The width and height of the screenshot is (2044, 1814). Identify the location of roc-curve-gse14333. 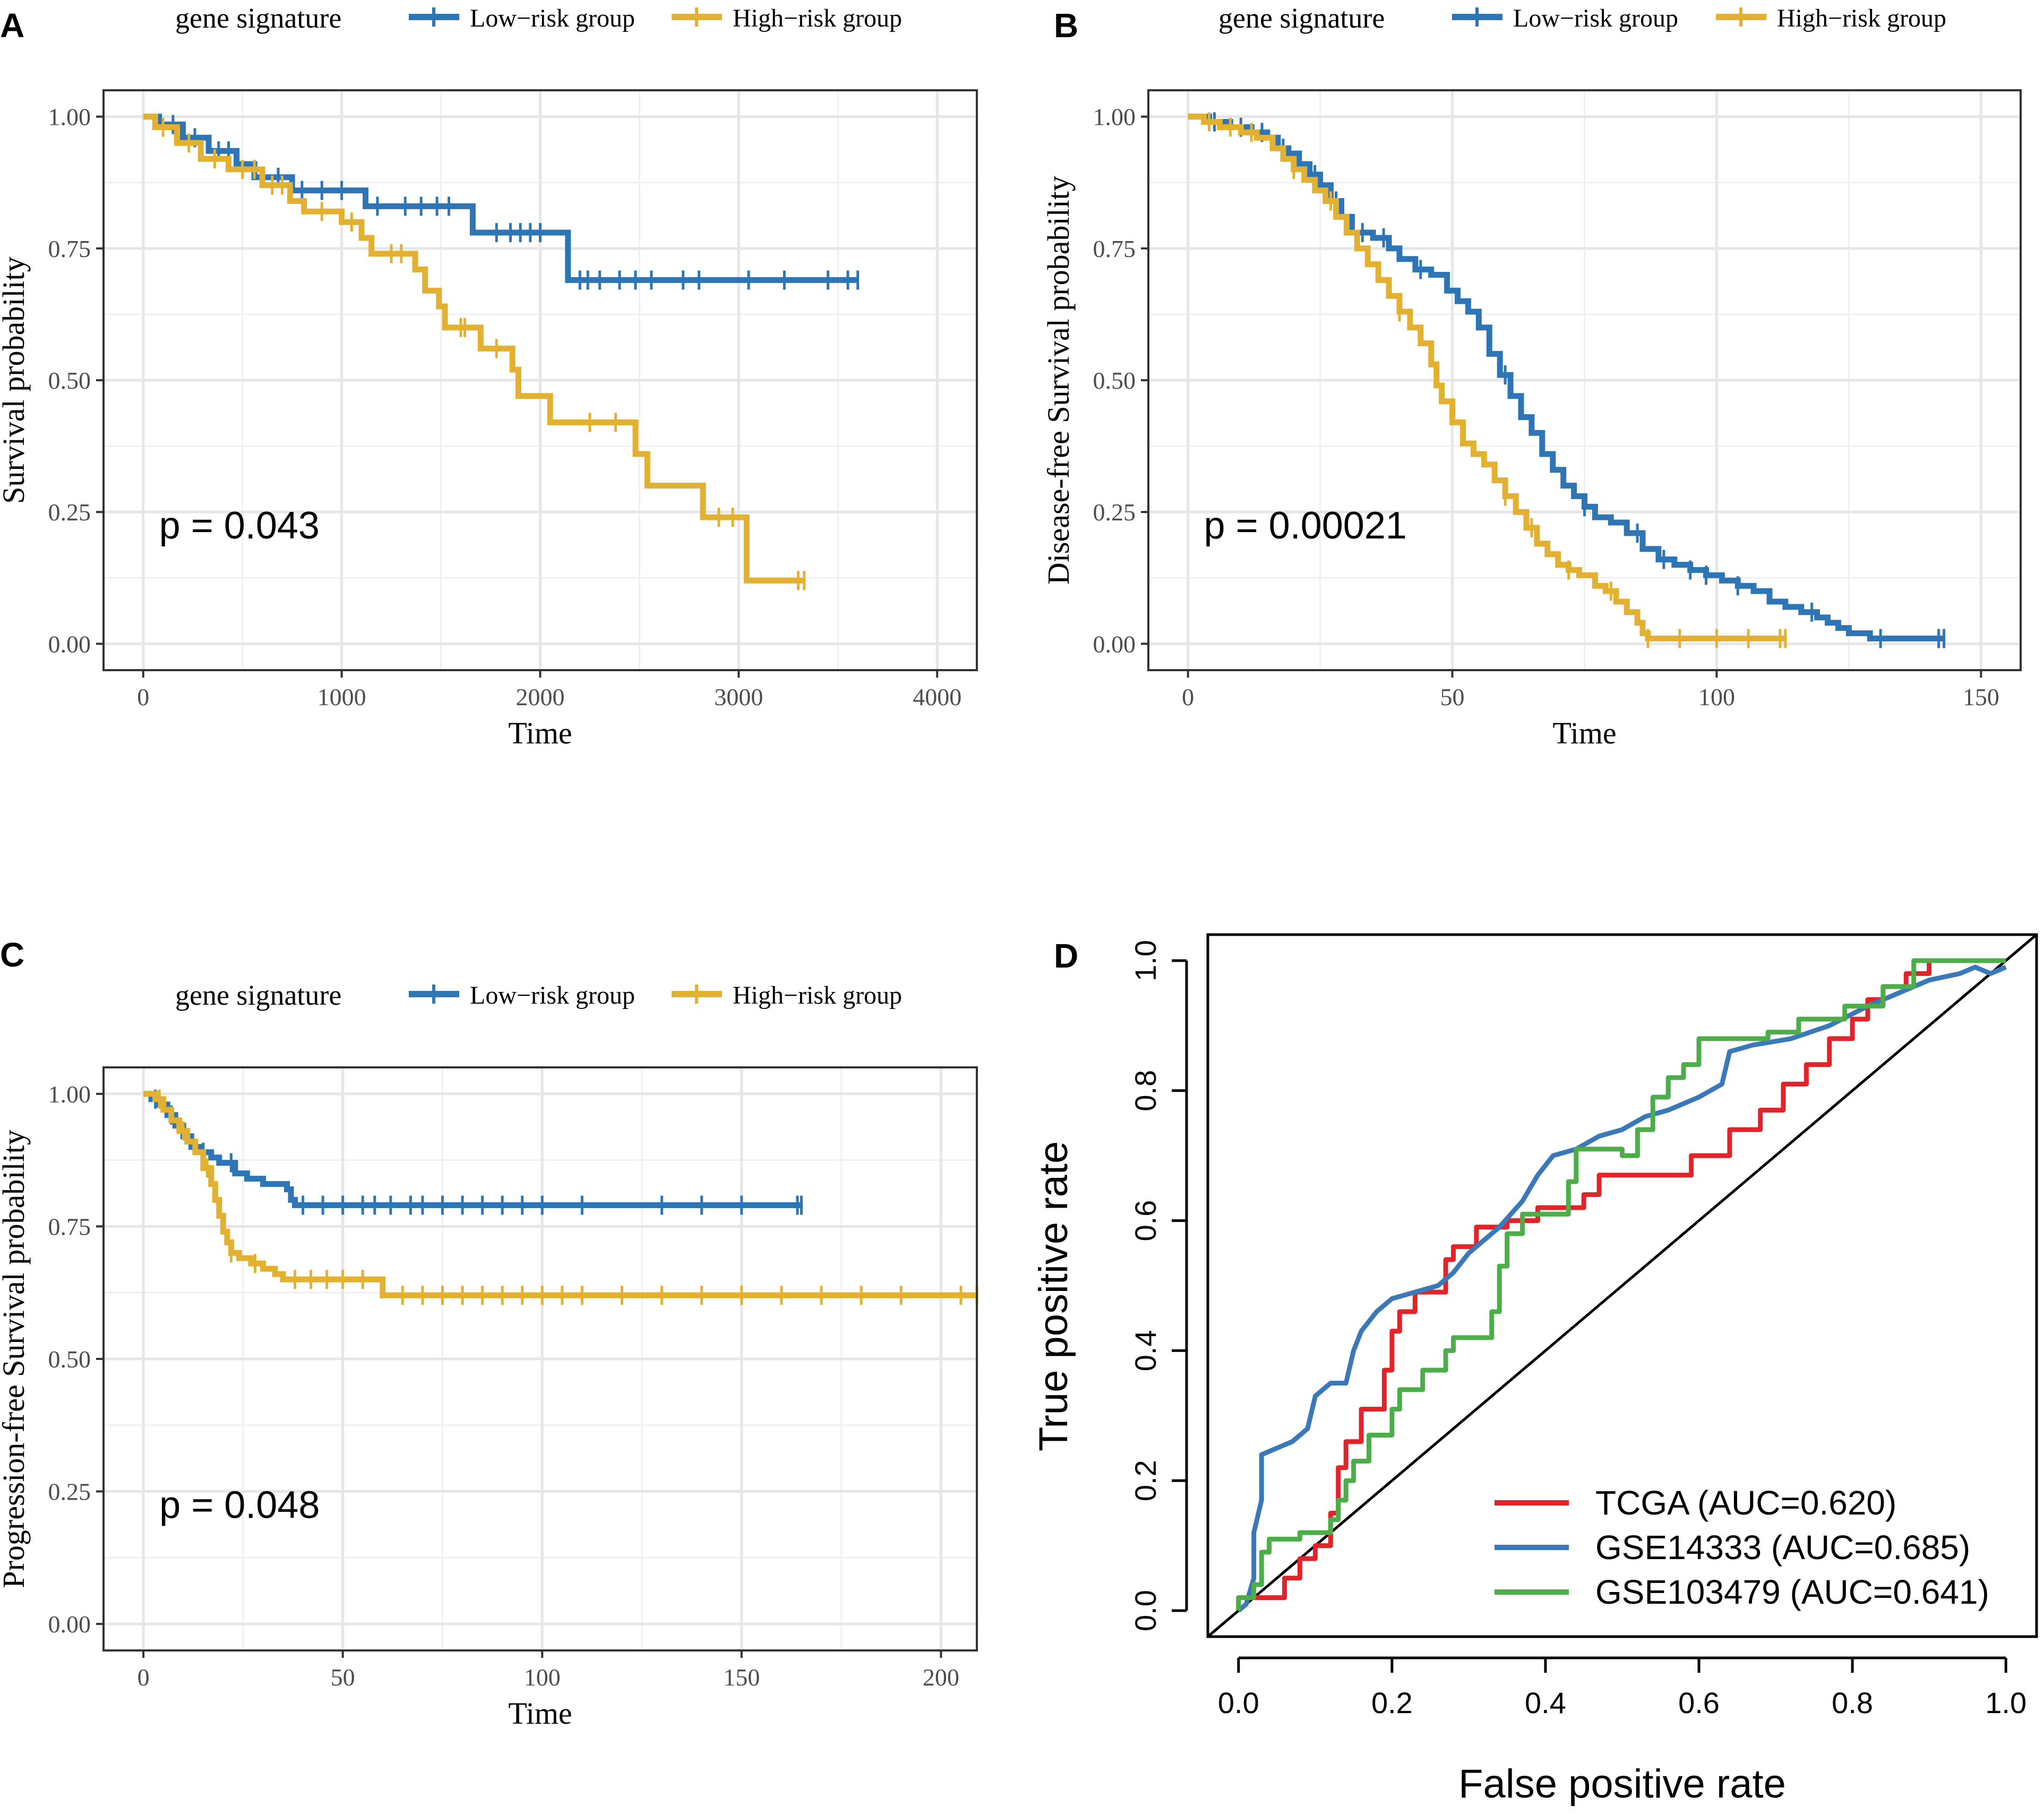
(1621, 1288).